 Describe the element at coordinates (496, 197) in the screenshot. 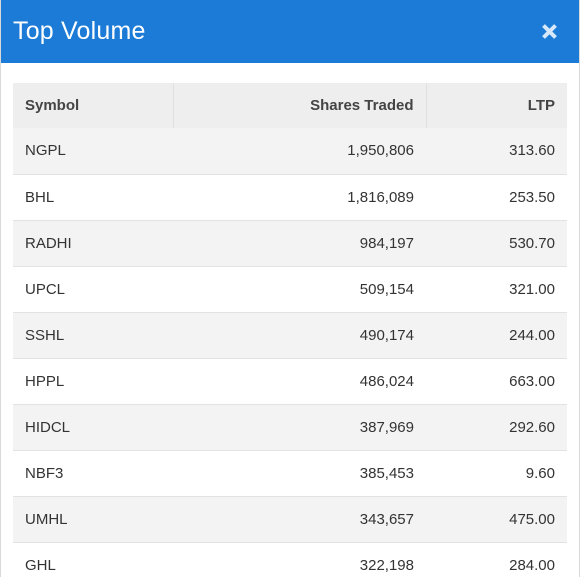

I see `cell-ltp: 253.50` at that location.